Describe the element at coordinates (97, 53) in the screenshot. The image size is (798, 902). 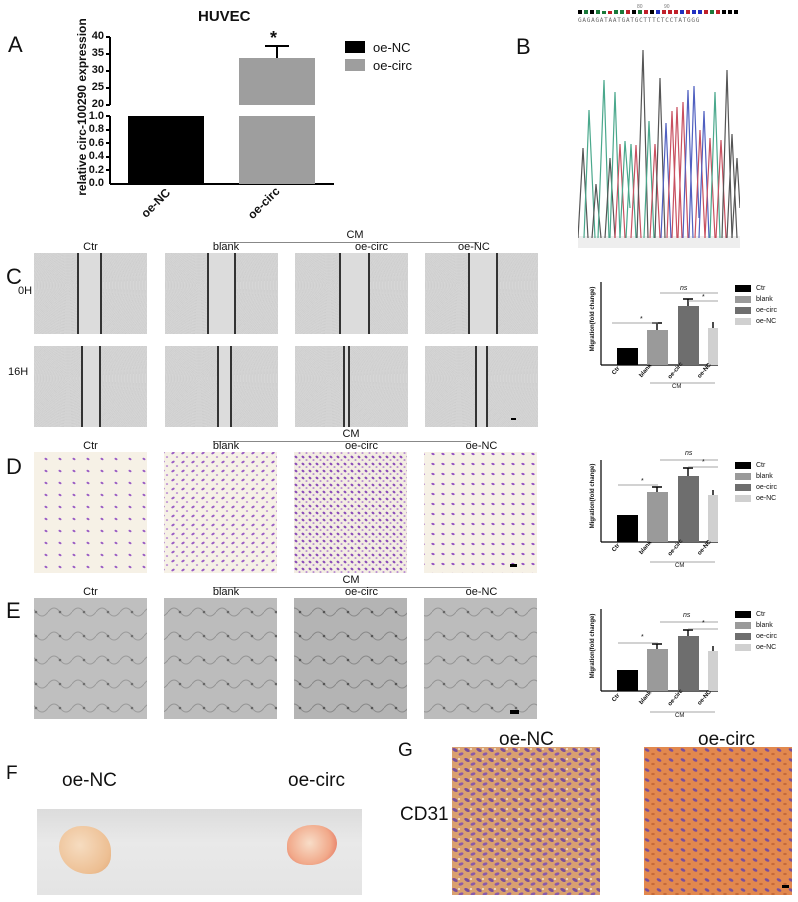
I see `tick: 35` at that location.